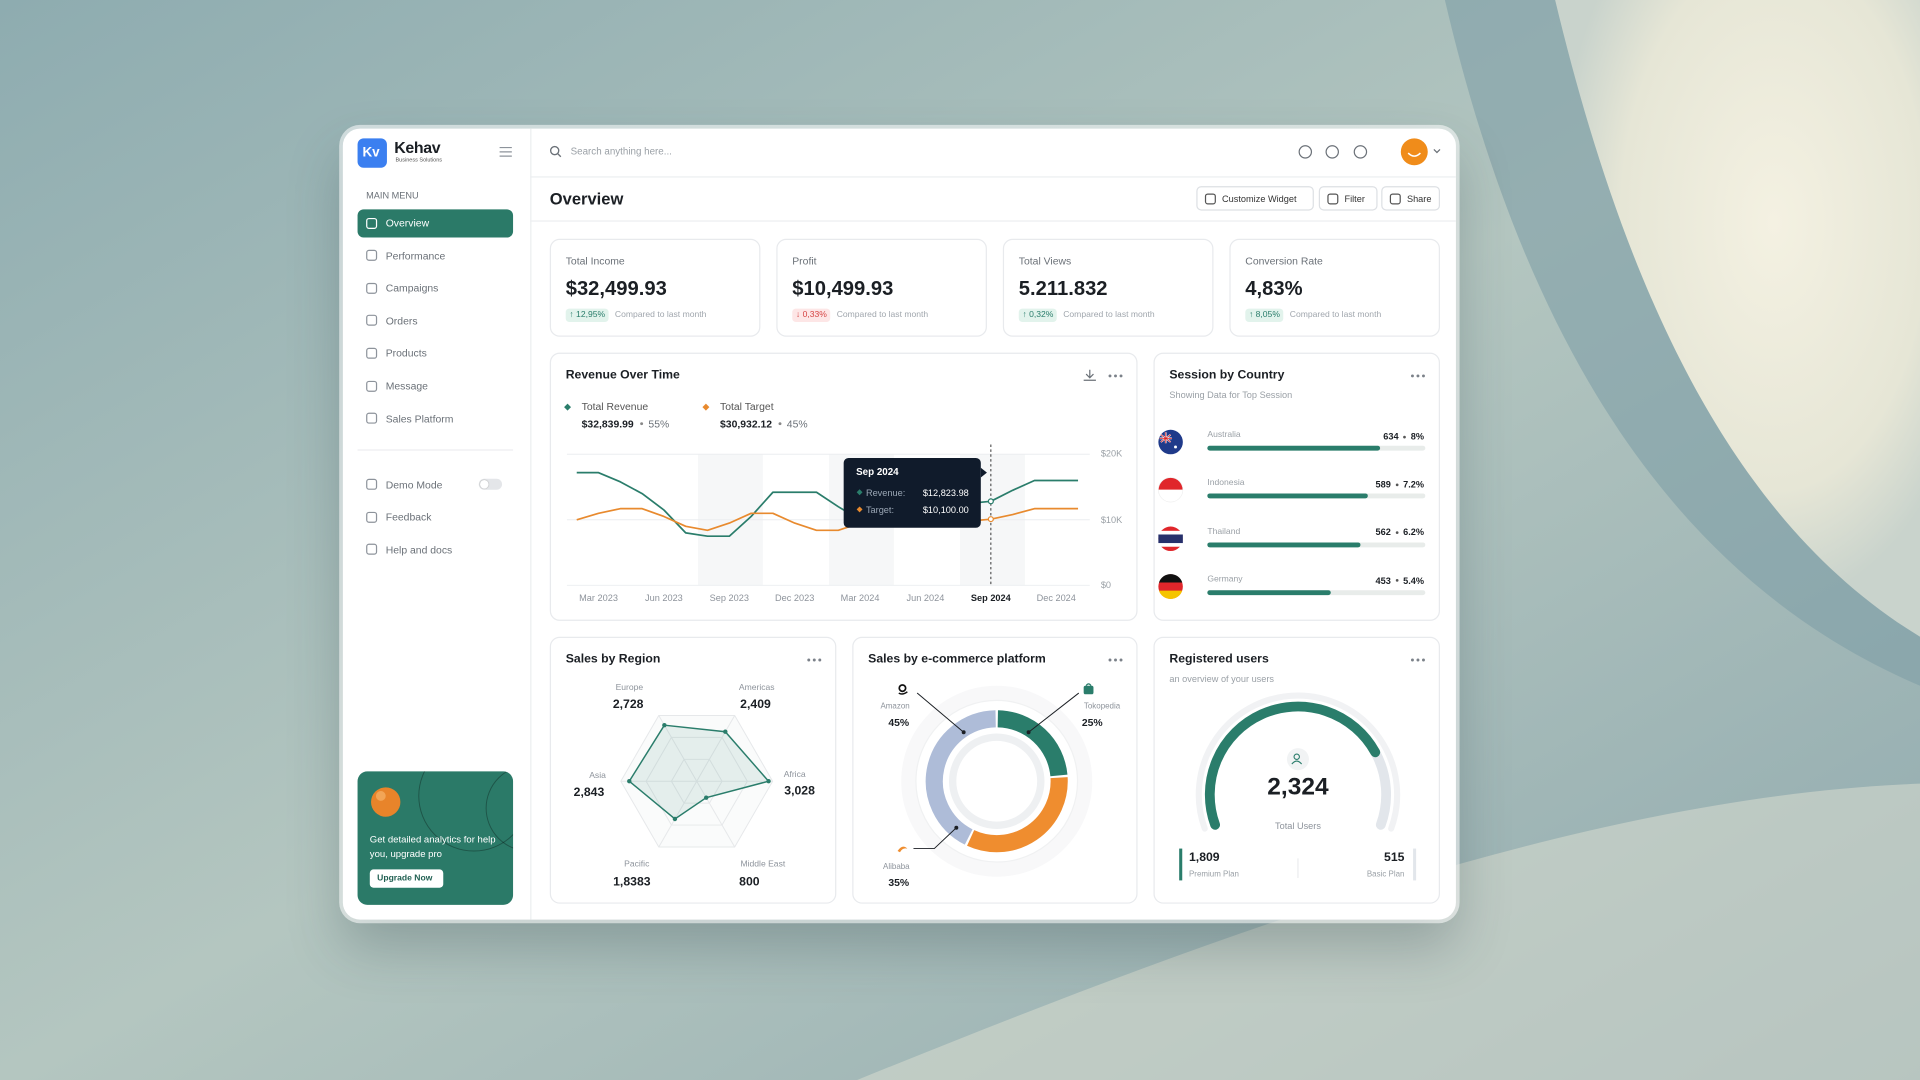 The image size is (1920, 1080). What do you see at coordinates (747, 406) in the screenshot?
I see `legend-name: Total Target` at bounding box center [747, 406].